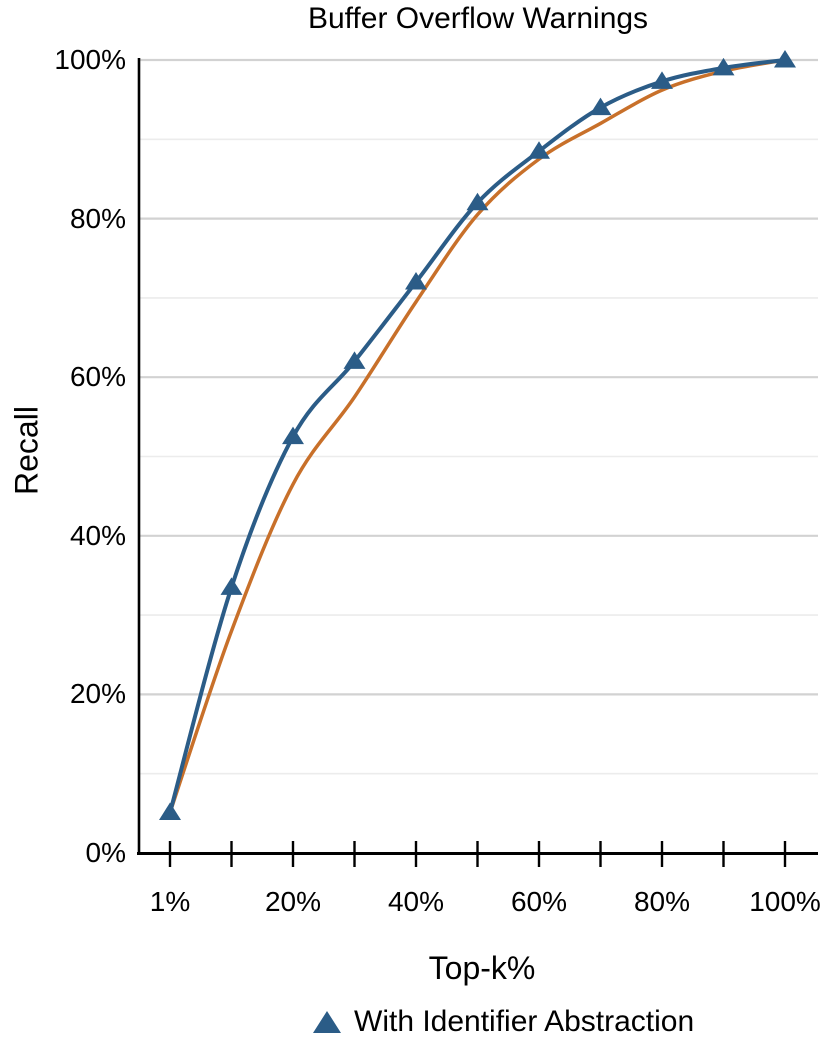 This screenshot has width=829, height=1048. I want to click on legend-triangle-icon, so click(327, 1022).